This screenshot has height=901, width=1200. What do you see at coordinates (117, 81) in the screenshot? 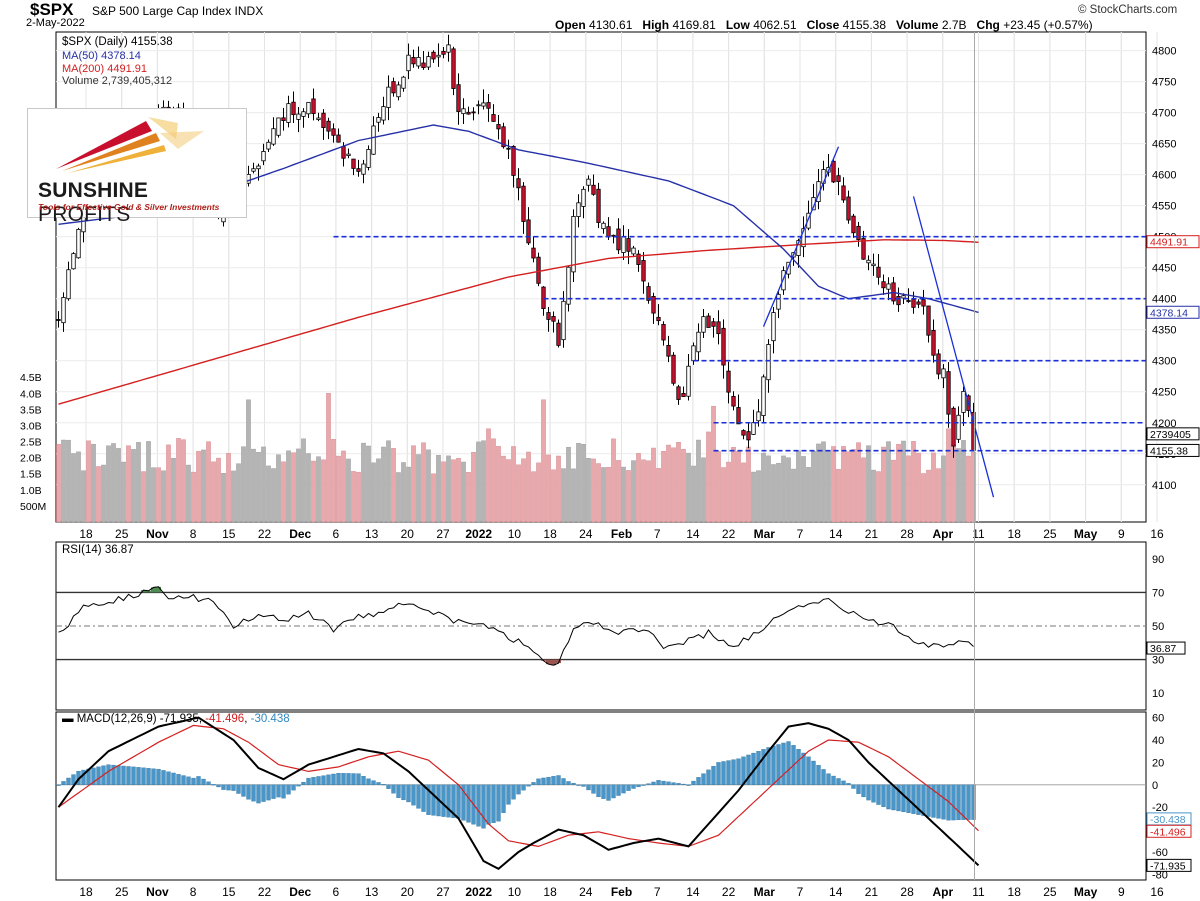
I see `legend-volume-label: Volume 2,739,405,312` at bounding box center [117, 81].